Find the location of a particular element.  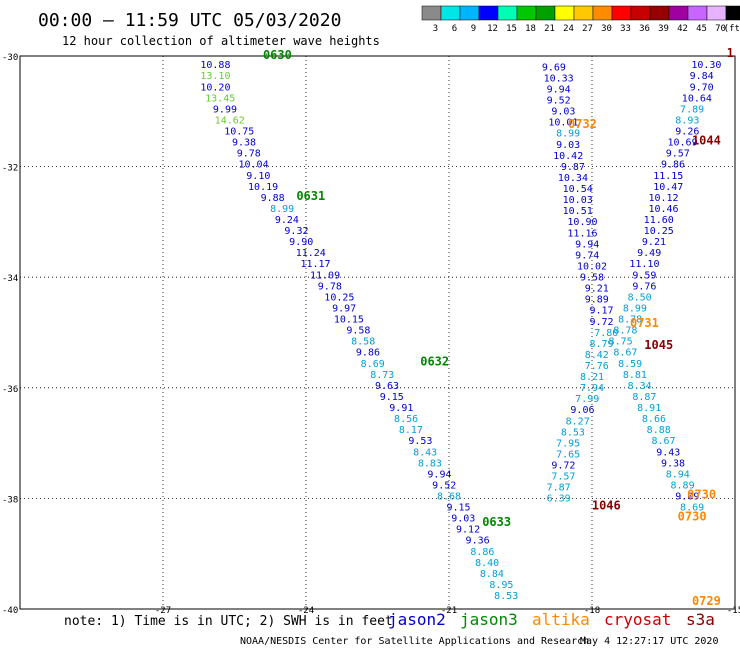

wave-height-label: 9.84 is located at coordinates (702, 76).